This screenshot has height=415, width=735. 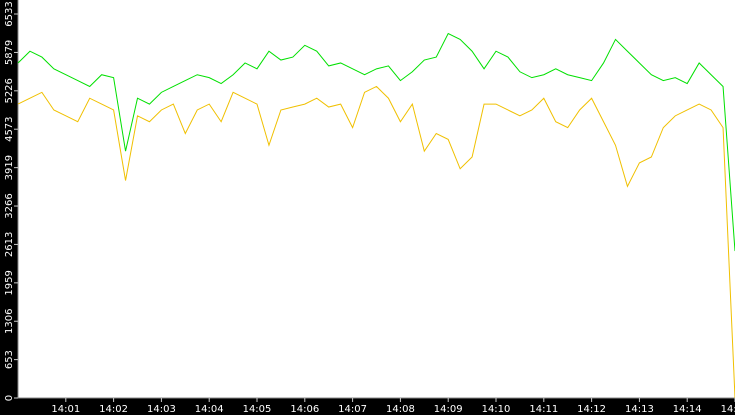 I want to click on y-tick-label: 0, so click(x=9, y=398).